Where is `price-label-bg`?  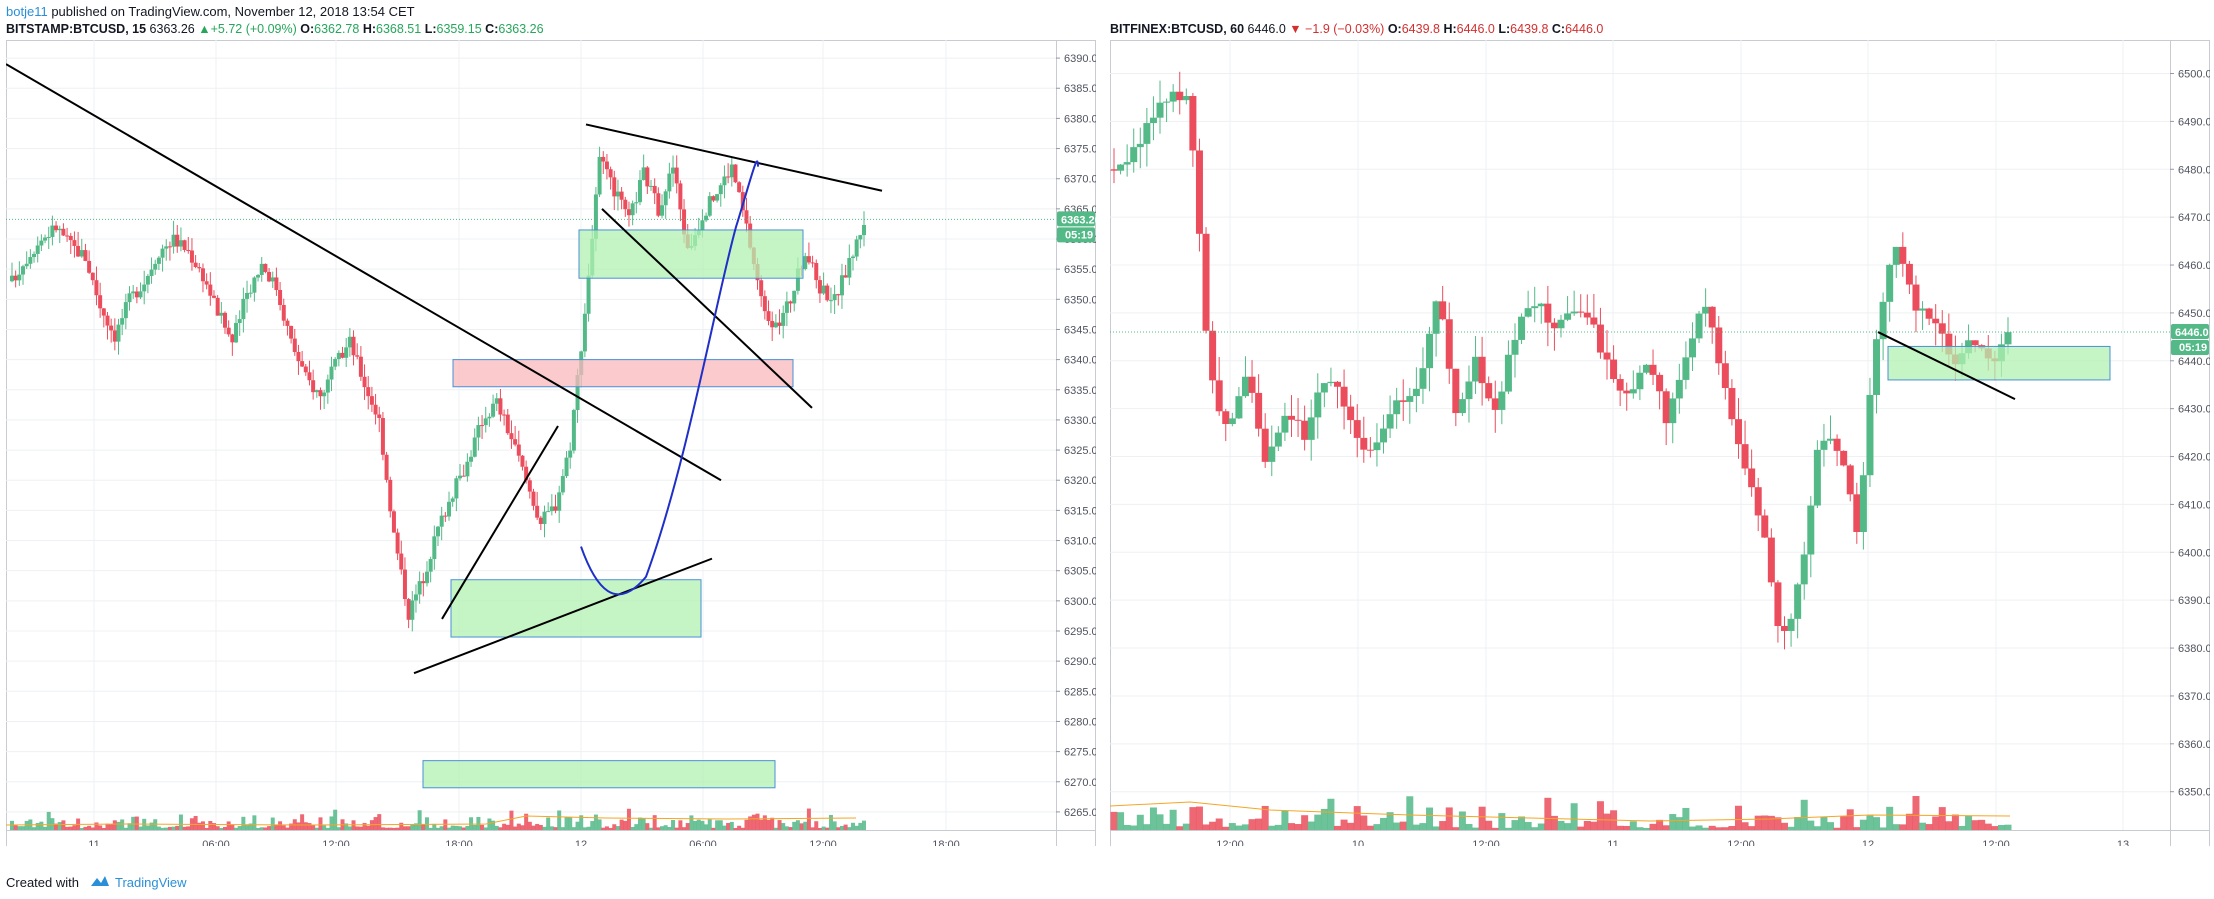
price-label-bg is located at coordinates (2190, 332).